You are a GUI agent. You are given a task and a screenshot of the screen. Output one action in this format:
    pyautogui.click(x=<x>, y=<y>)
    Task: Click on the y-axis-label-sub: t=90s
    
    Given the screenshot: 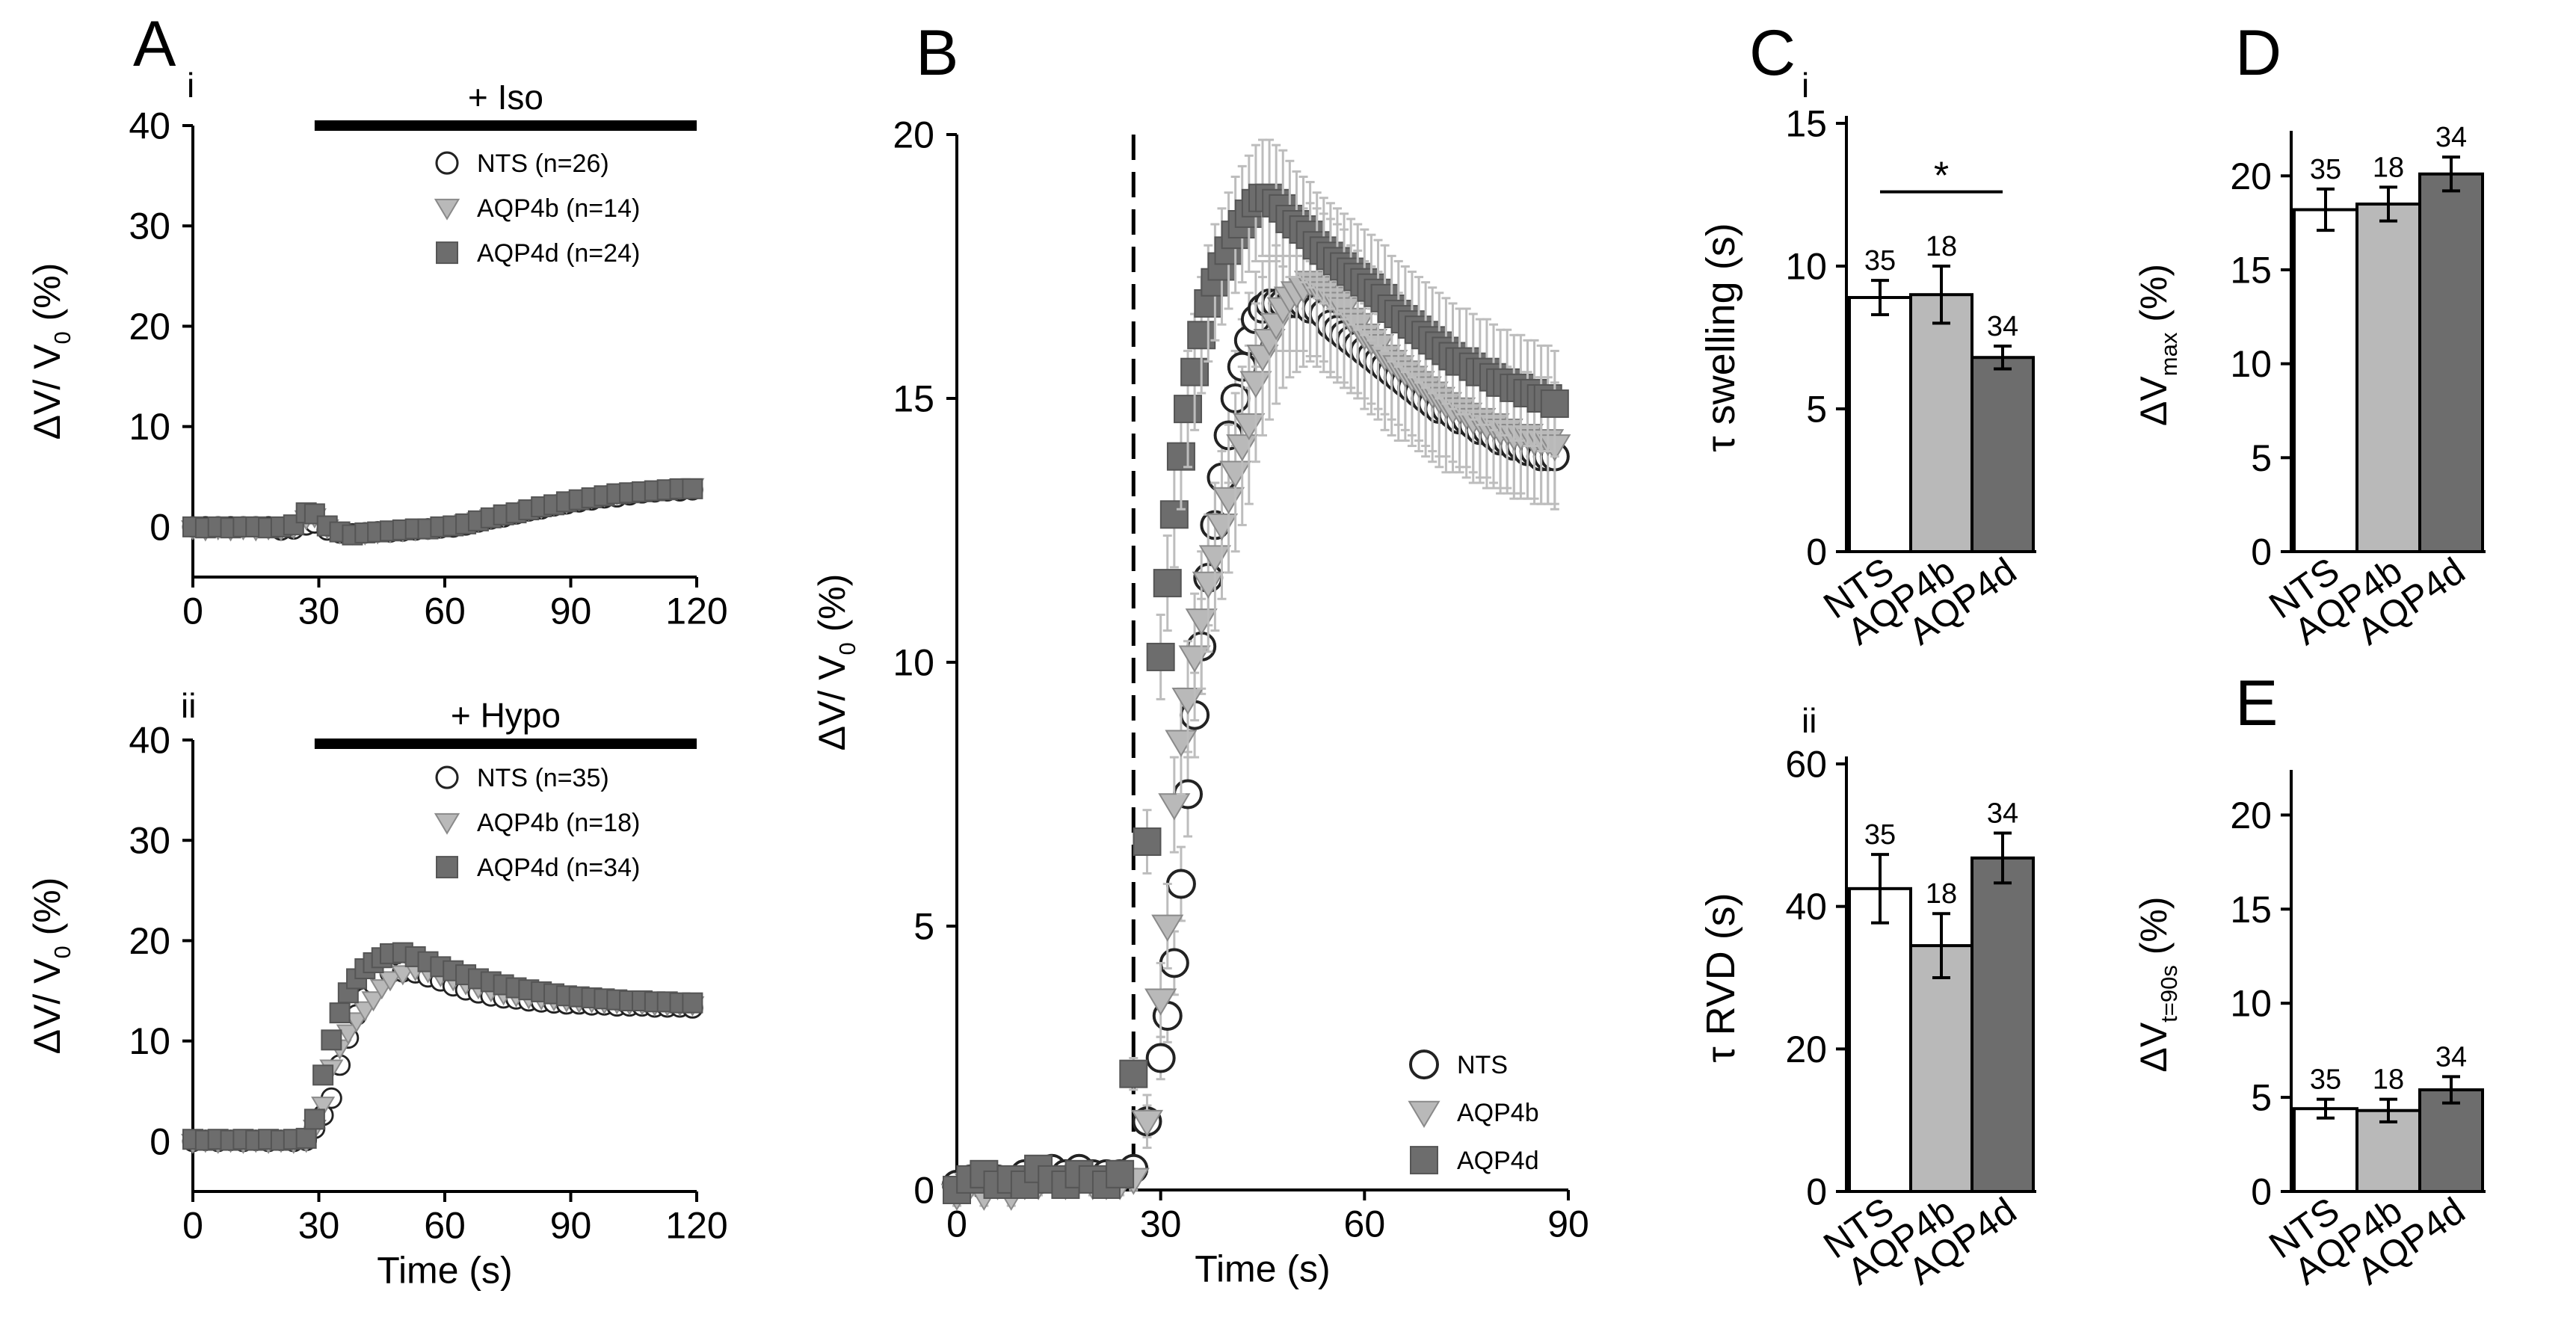 What is the action you would take?
    pyautogui.click(x=2169, y=994)
    